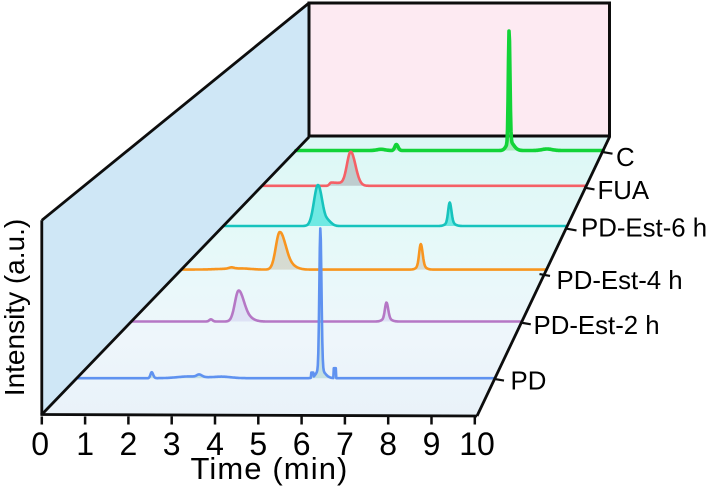 The image size is (708, 490). I want to click on svg-text: 0, so click(40, 444).